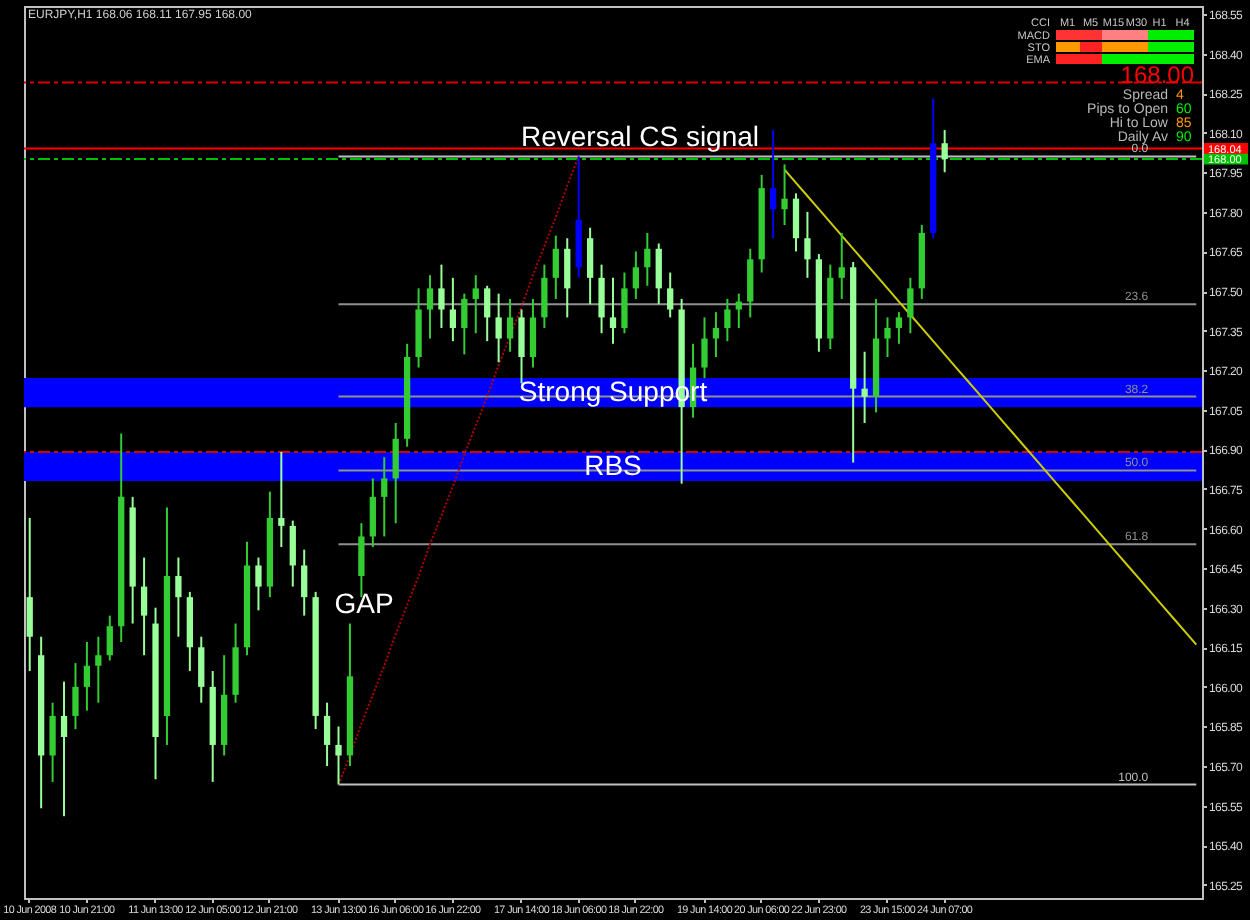 This screenshot has width=1250, height=920. What do you see at coordinates (1157, 75) in the screenshot?
I see `annotation: 168.00` at bounding box center [1157, 75].